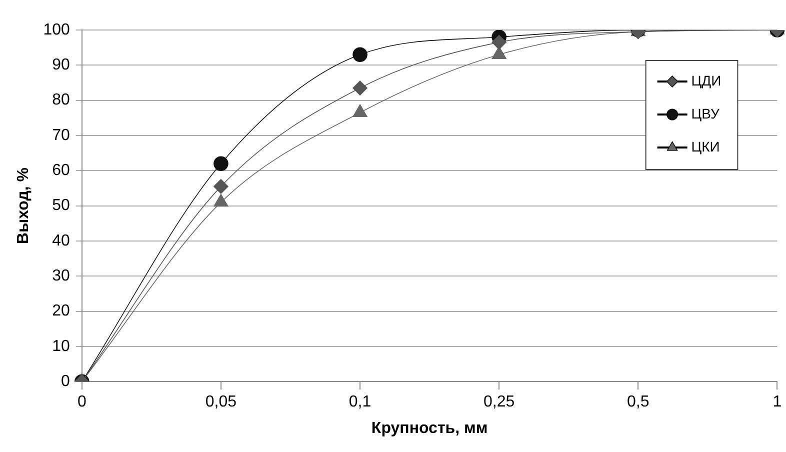  Describe the element at coordinates (429, 428) in the screenshot. I see `x-axis-title: Крупность, мм` at that location.